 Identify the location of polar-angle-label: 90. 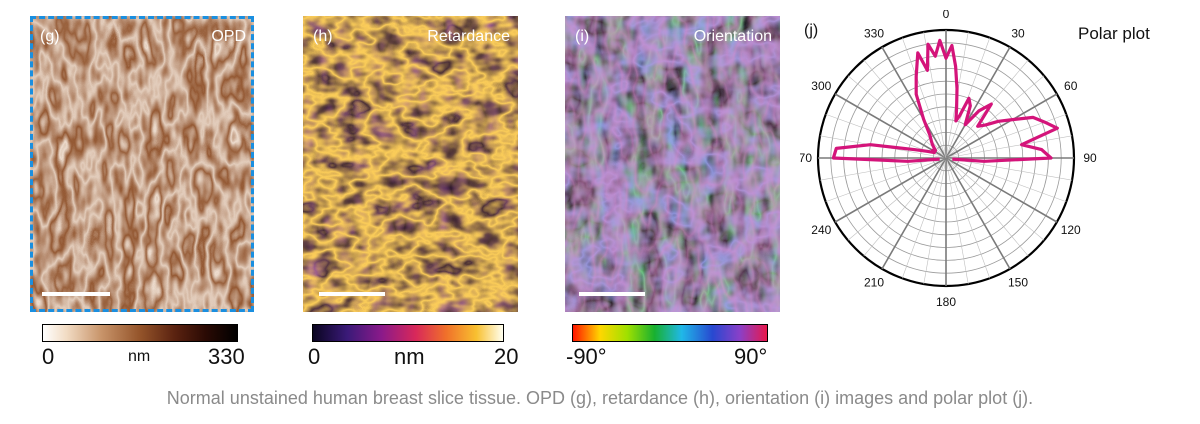
(1090, 158).